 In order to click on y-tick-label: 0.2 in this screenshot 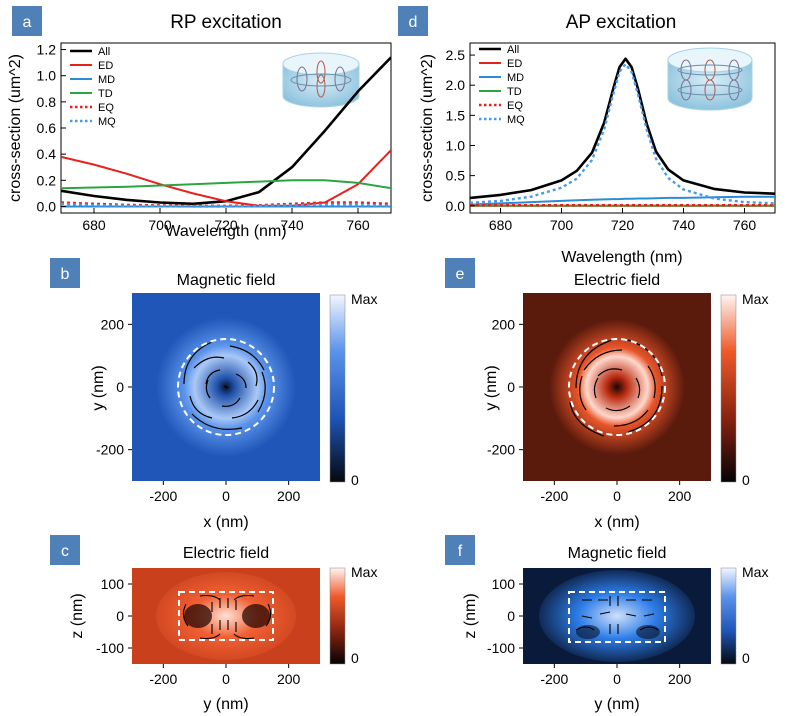, I will do `click(47, 180)`.